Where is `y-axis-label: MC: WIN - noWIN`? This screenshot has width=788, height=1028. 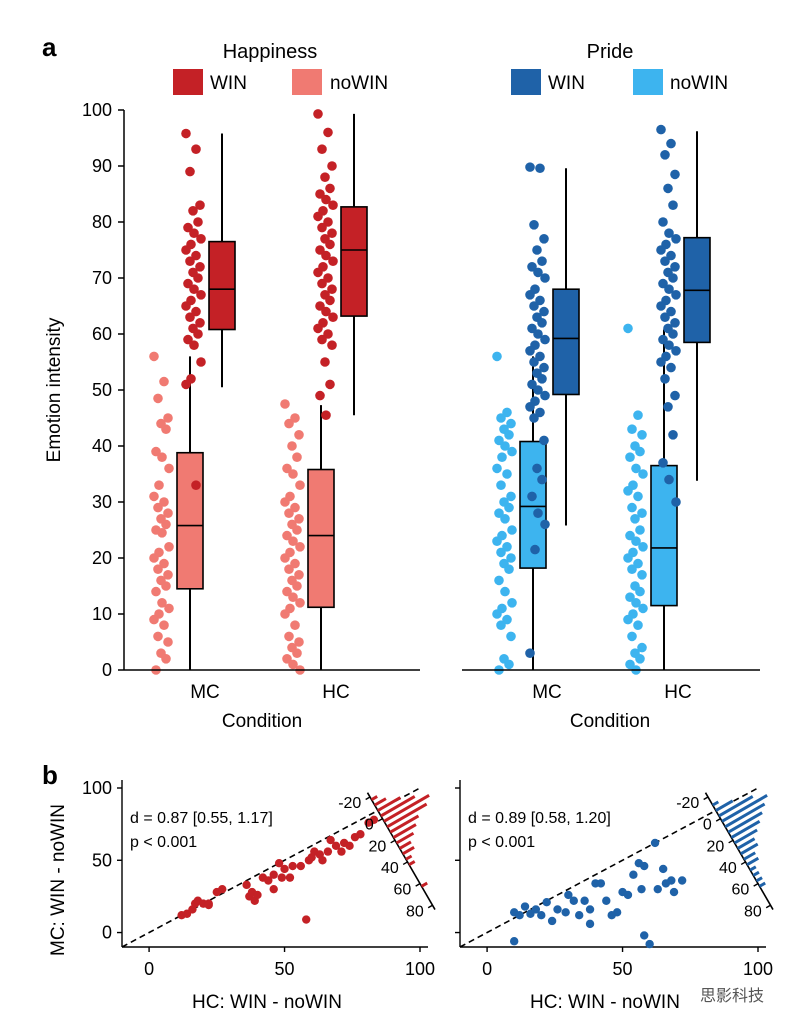 y-axis-label: MC: WIN - noWIN is located at coordinates (58, 880).